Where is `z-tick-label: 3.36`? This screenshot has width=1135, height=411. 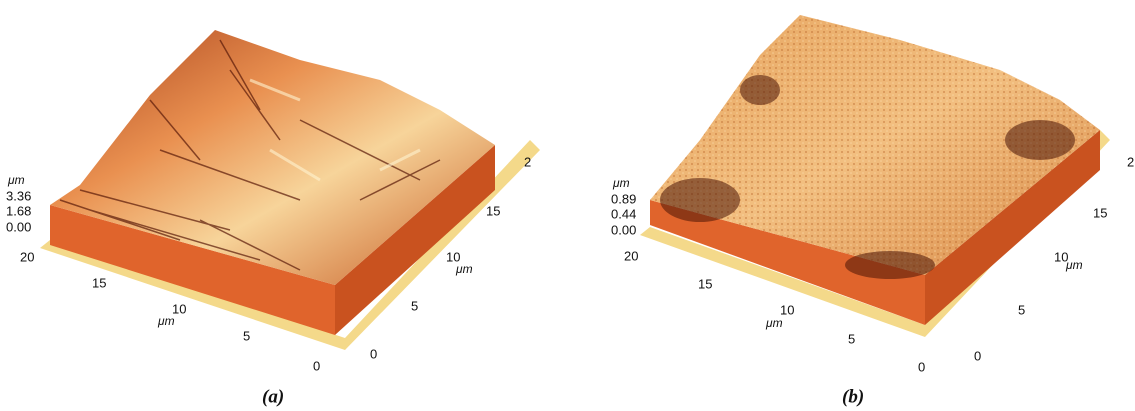
z-tick-label: 3.36 is located at coordinates (18, 195).